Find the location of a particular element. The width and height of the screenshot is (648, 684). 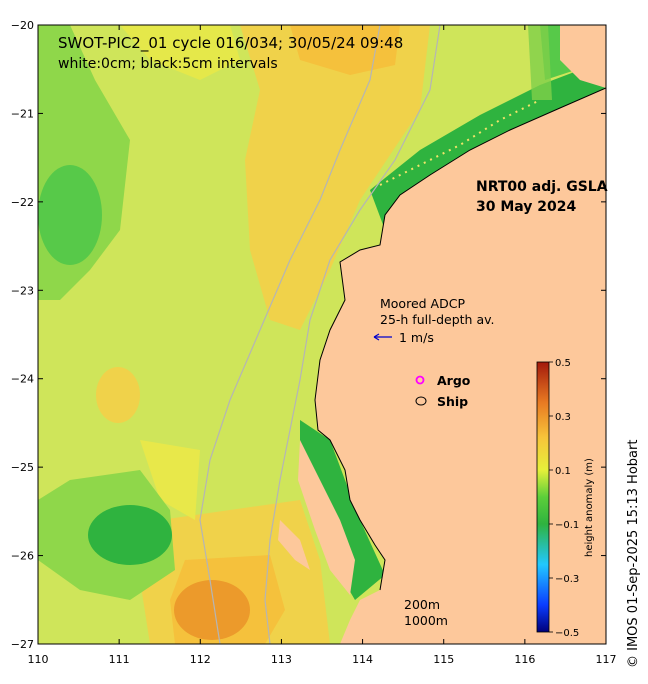

adcp-line-1: Moored ADCP is located at coordinates (422, 303).